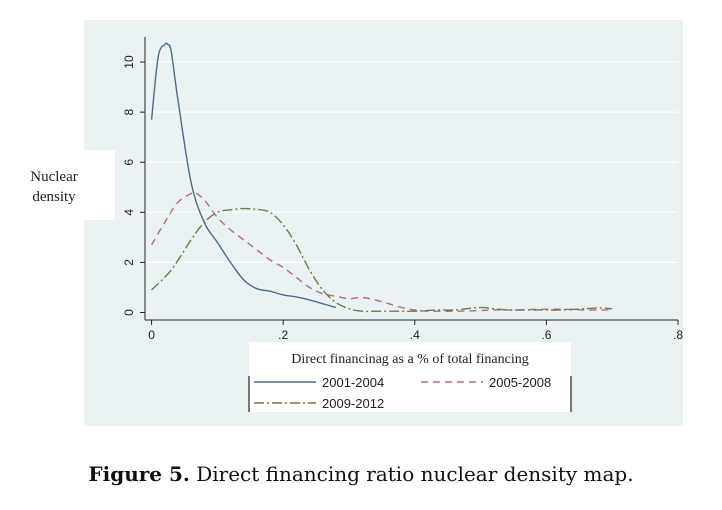  Describe the element at coordinates (243, 175) in the screenshot. I see `series-line-2001-2004` at that location.